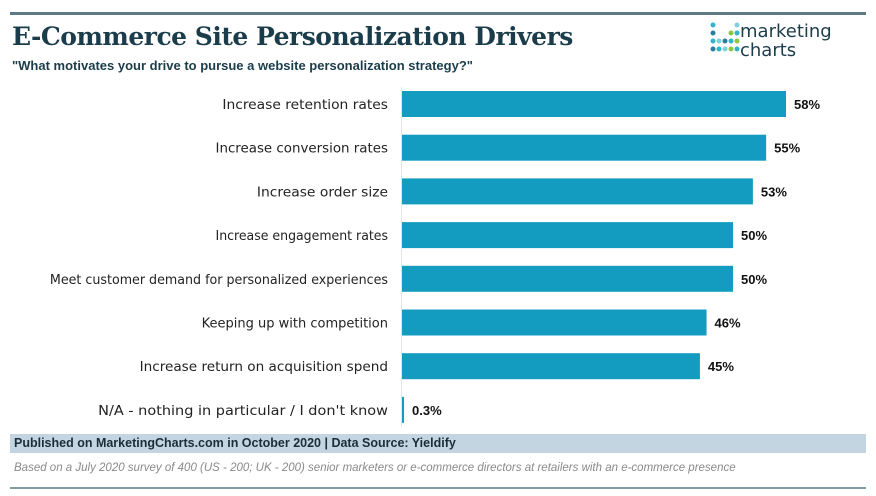 This screenshot has width=876, height=496. I want to click on data-label: 46%, so click(728, 323).